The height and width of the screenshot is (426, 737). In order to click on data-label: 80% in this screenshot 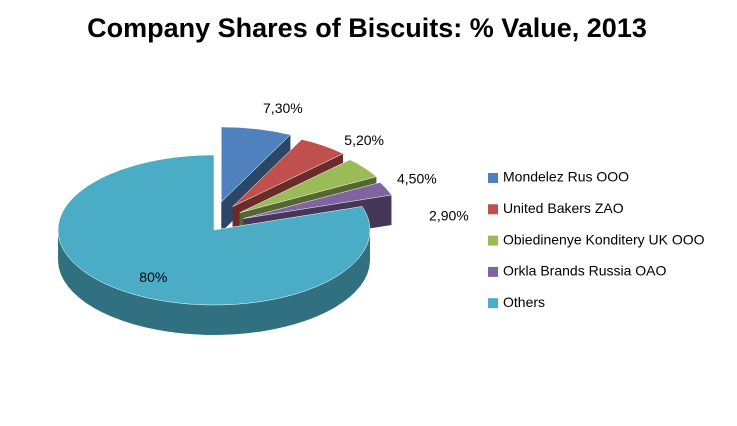, I will do `click(153, 277)`.